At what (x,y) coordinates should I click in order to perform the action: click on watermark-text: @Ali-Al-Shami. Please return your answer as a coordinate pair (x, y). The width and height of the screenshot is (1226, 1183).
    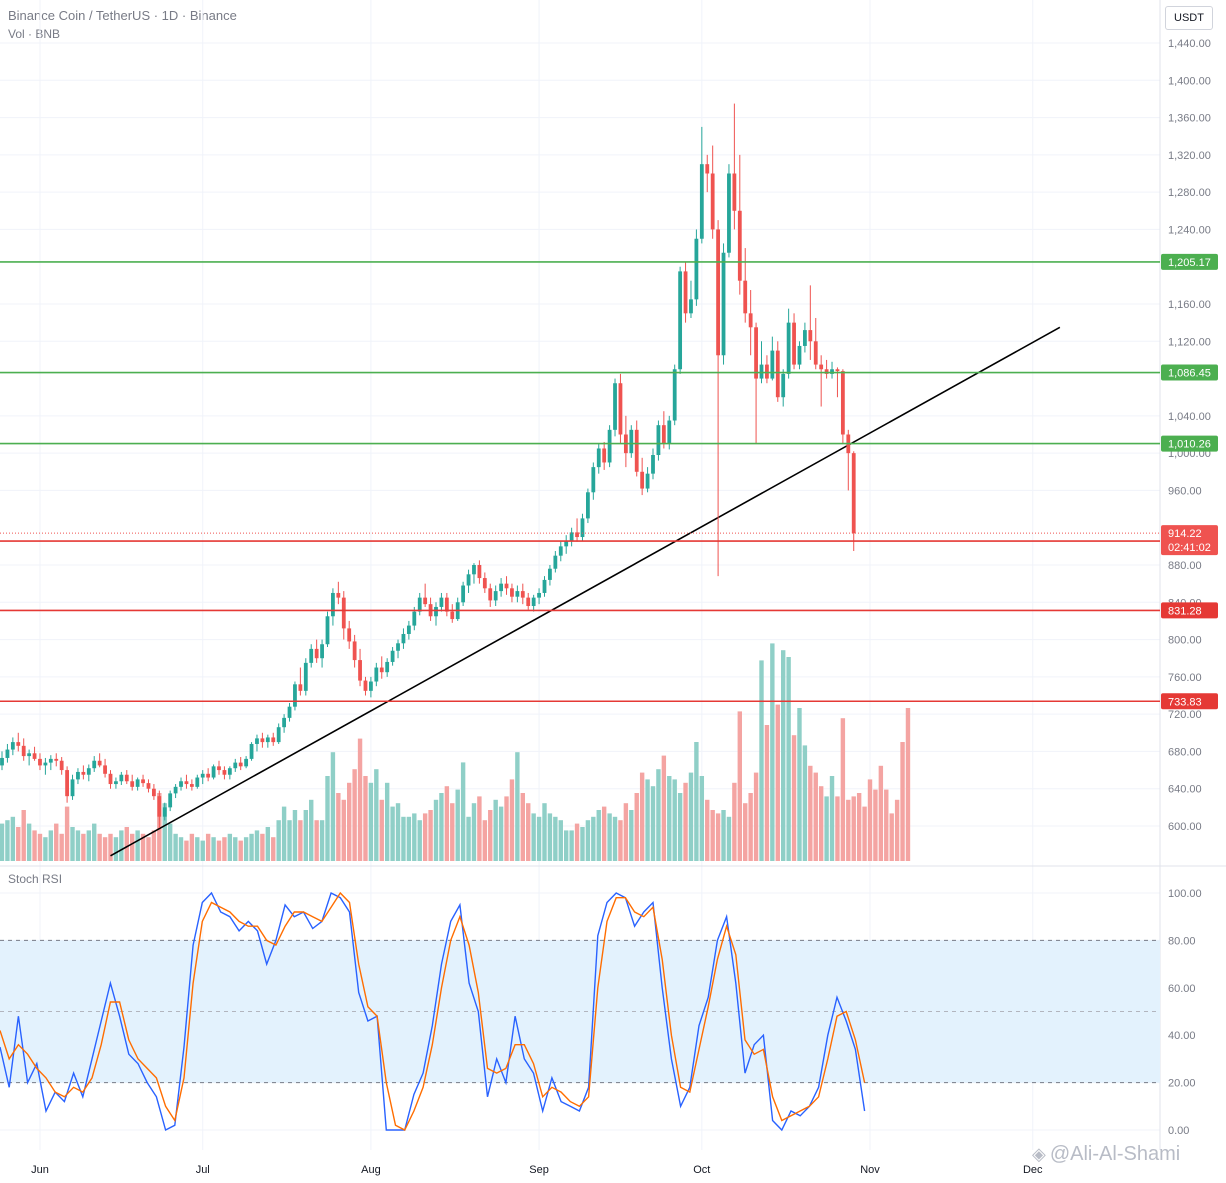
    Looking at the image, I should click on (1115, 1154).